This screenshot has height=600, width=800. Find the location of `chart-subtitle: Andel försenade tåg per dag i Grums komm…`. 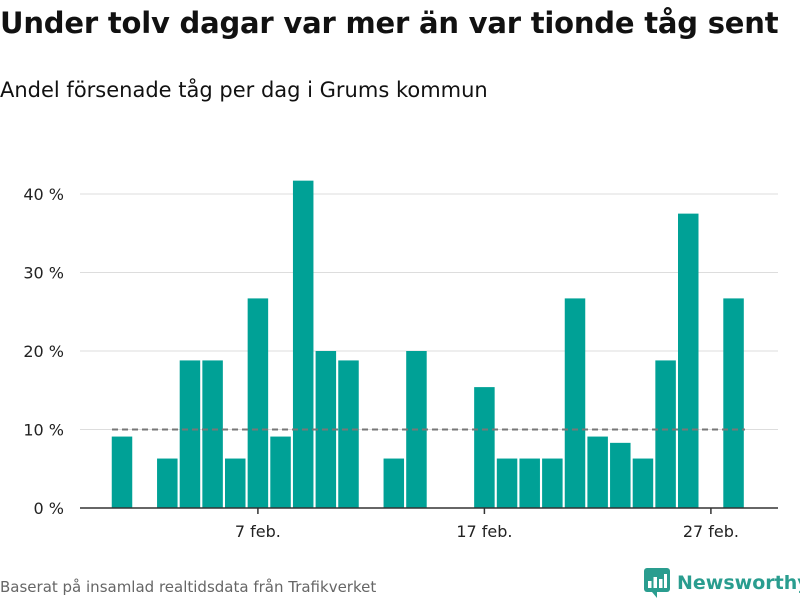

chart-subtitle: Andel försenade tåg per dag i Grums komm… is located at coordinates (244, 90).